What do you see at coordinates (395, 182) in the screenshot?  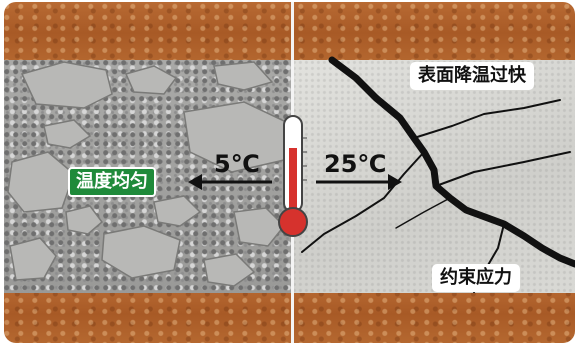 I see `arrow-right-head` at bounding box center [395, 182].